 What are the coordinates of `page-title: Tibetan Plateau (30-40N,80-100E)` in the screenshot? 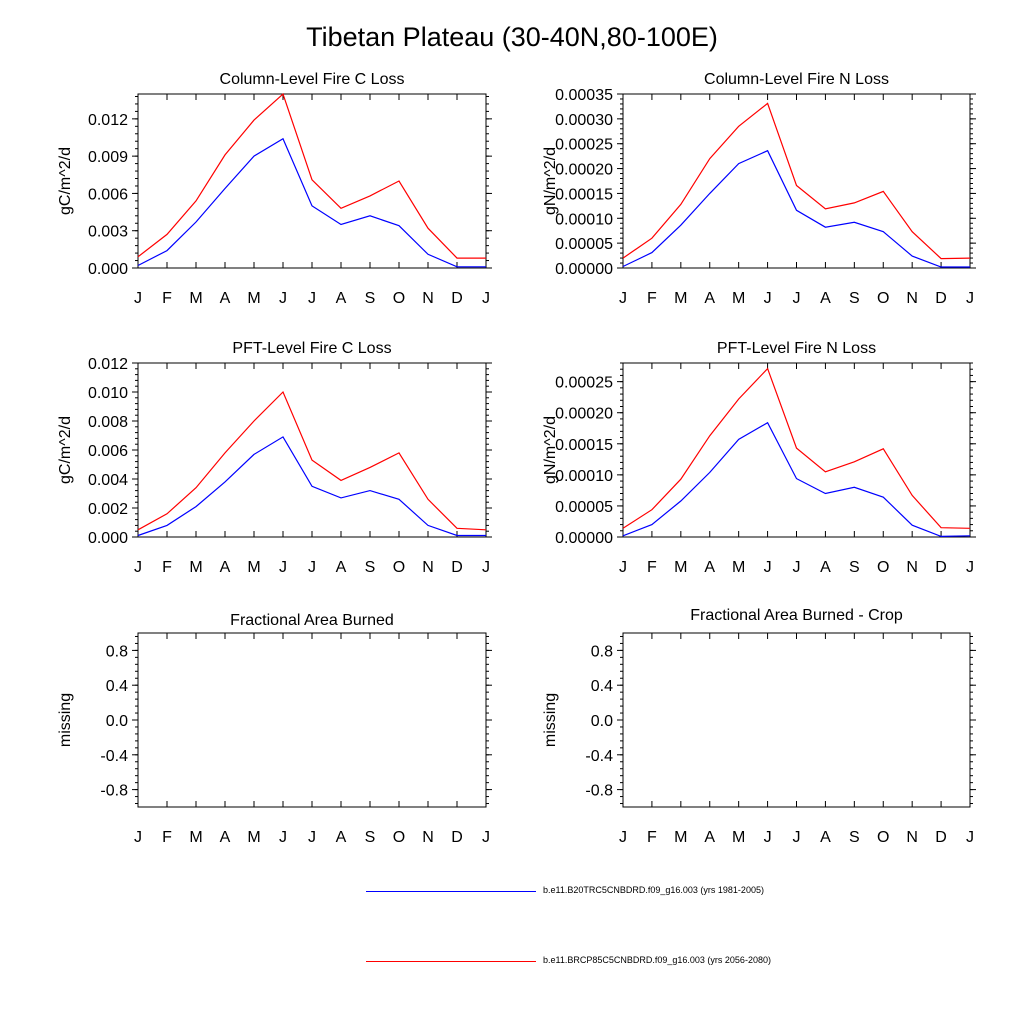 It's located at (512, 37).